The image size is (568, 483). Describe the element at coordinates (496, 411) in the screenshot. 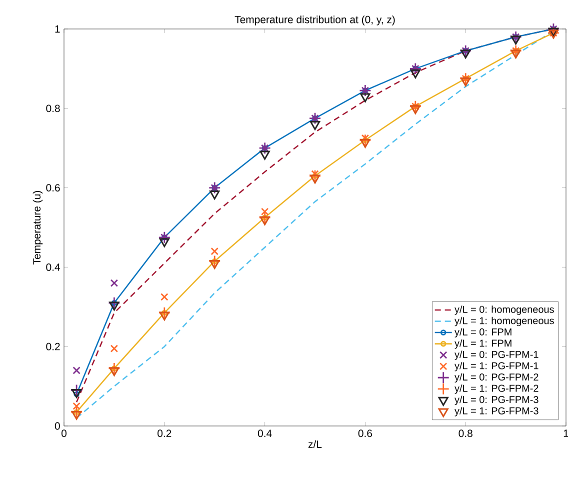

I see `legend-label: y/L = 1: PG-FPM-3` at that location.